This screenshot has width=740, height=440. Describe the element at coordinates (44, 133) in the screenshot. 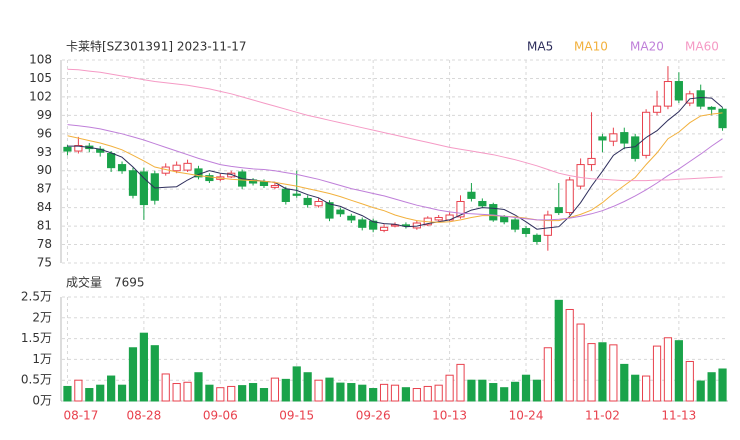

I see `y-tick-label: 96` at that location.